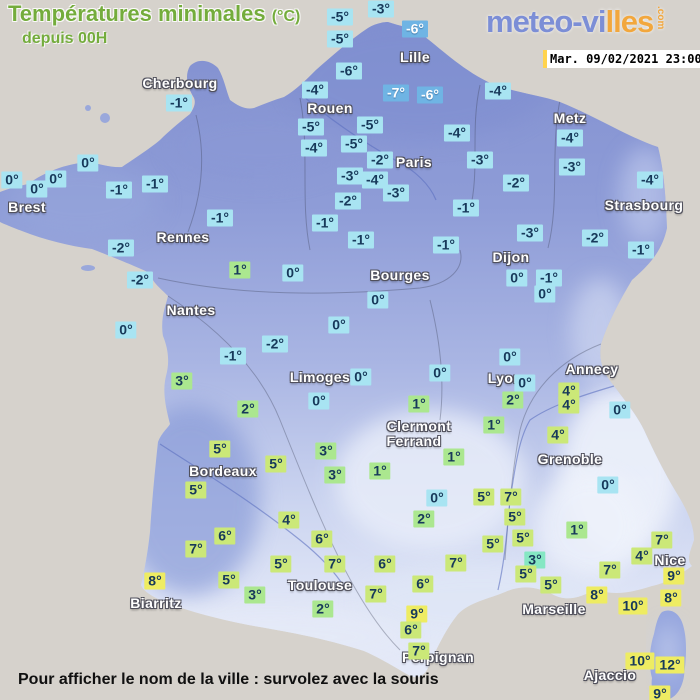  What do you see at coordinates (576, 22) in the screenshot?
I see `meteo-villes-logo: meteo-villes .com` at bounding box center [576, 22].